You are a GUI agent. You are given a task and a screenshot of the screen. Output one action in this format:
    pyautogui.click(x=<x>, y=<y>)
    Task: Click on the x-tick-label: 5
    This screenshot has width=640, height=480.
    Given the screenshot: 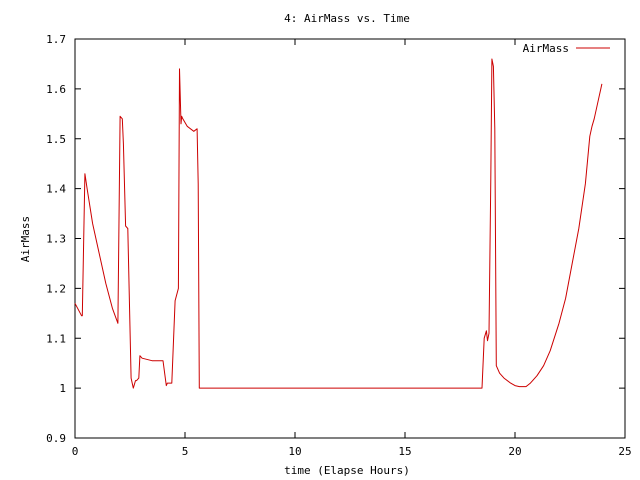 What is the action you would take?
    pyautogui.click(x=185, y=451)
    